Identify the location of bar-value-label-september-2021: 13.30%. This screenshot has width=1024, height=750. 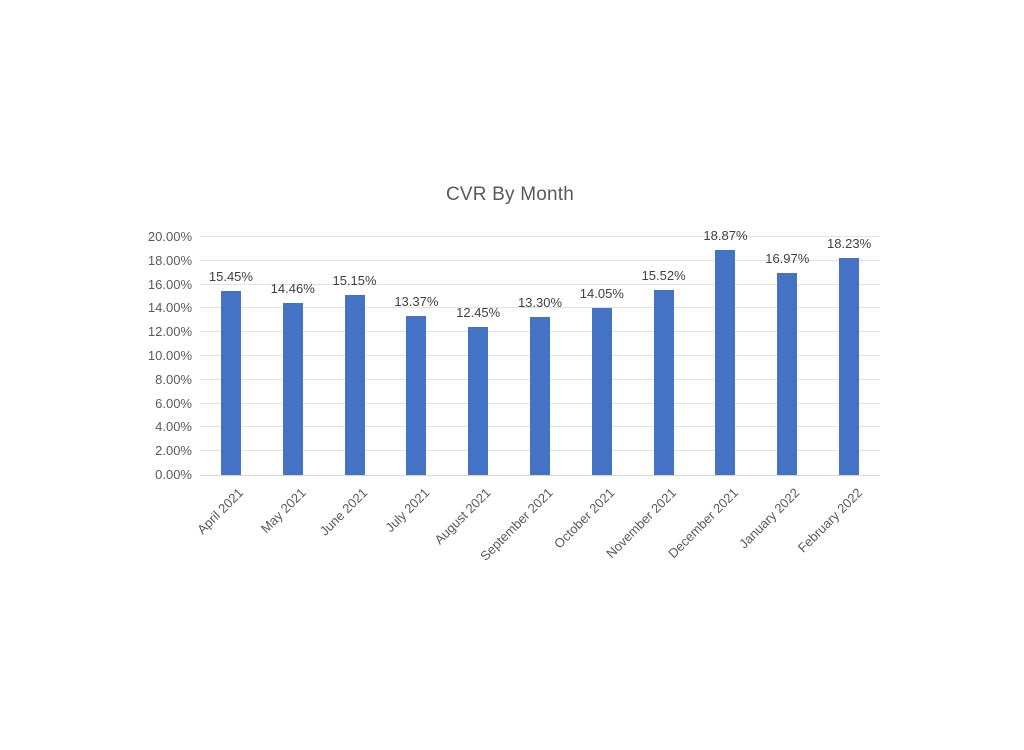
(540, 302).